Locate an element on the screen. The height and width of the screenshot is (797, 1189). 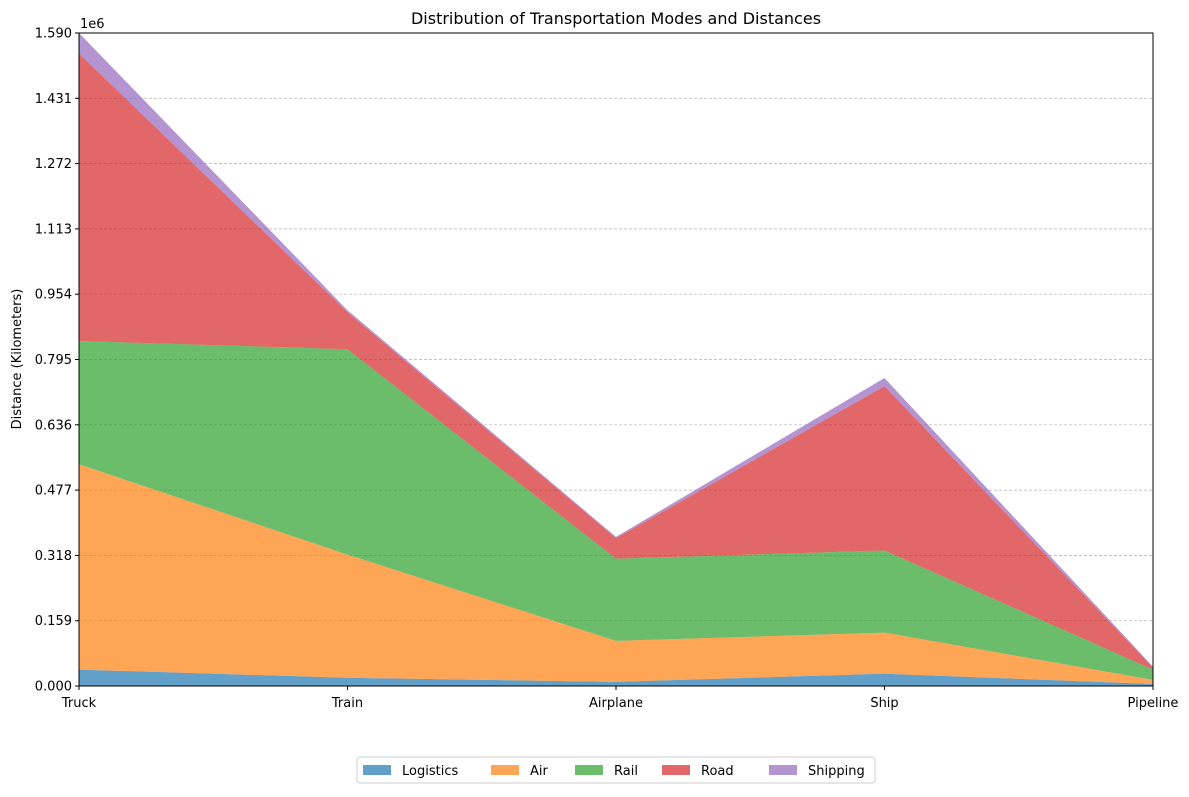
y-tick-label-8: 1.272 is located at coordinates (53, 164).